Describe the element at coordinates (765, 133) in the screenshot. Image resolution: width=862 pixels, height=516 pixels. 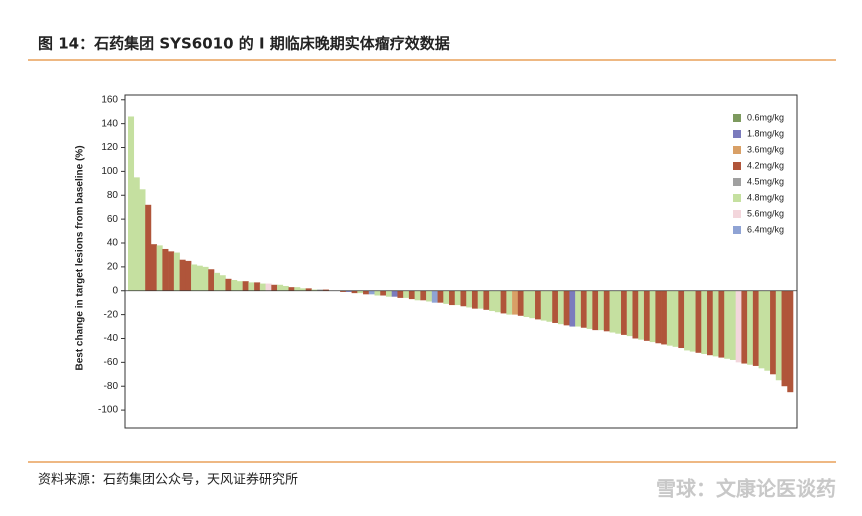
I see `legend-label: 1.8mg/kg` at that location.